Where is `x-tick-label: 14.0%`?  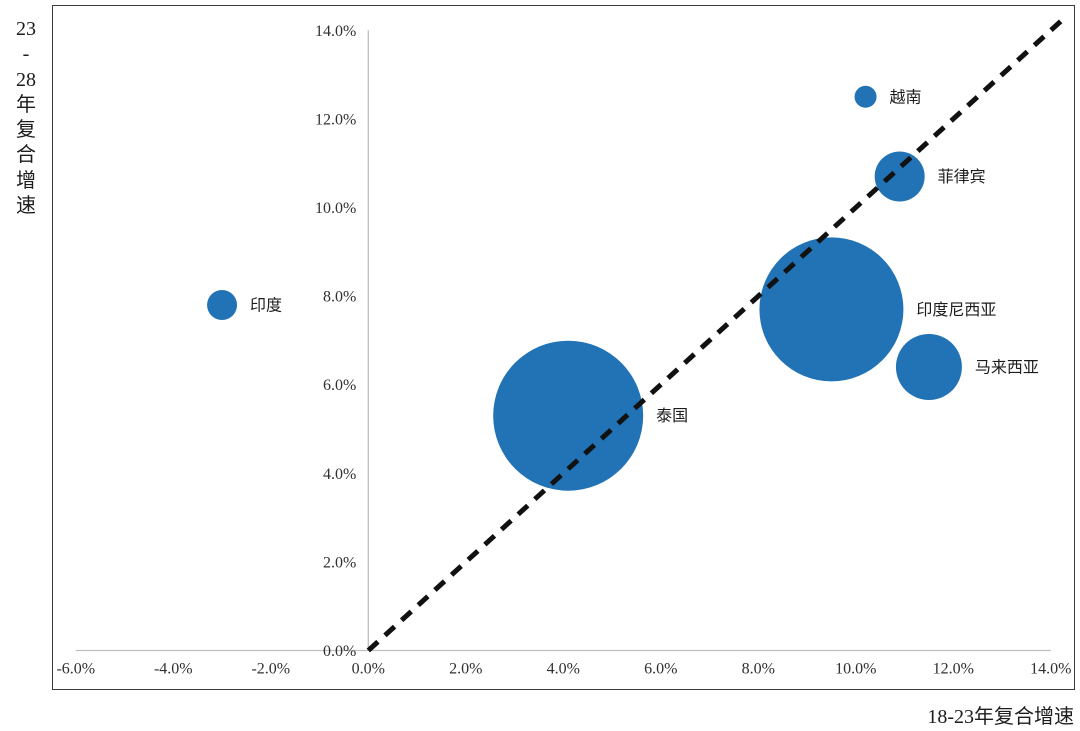
x-tick-label: 14.0% is located at coordinates (1050, 669).